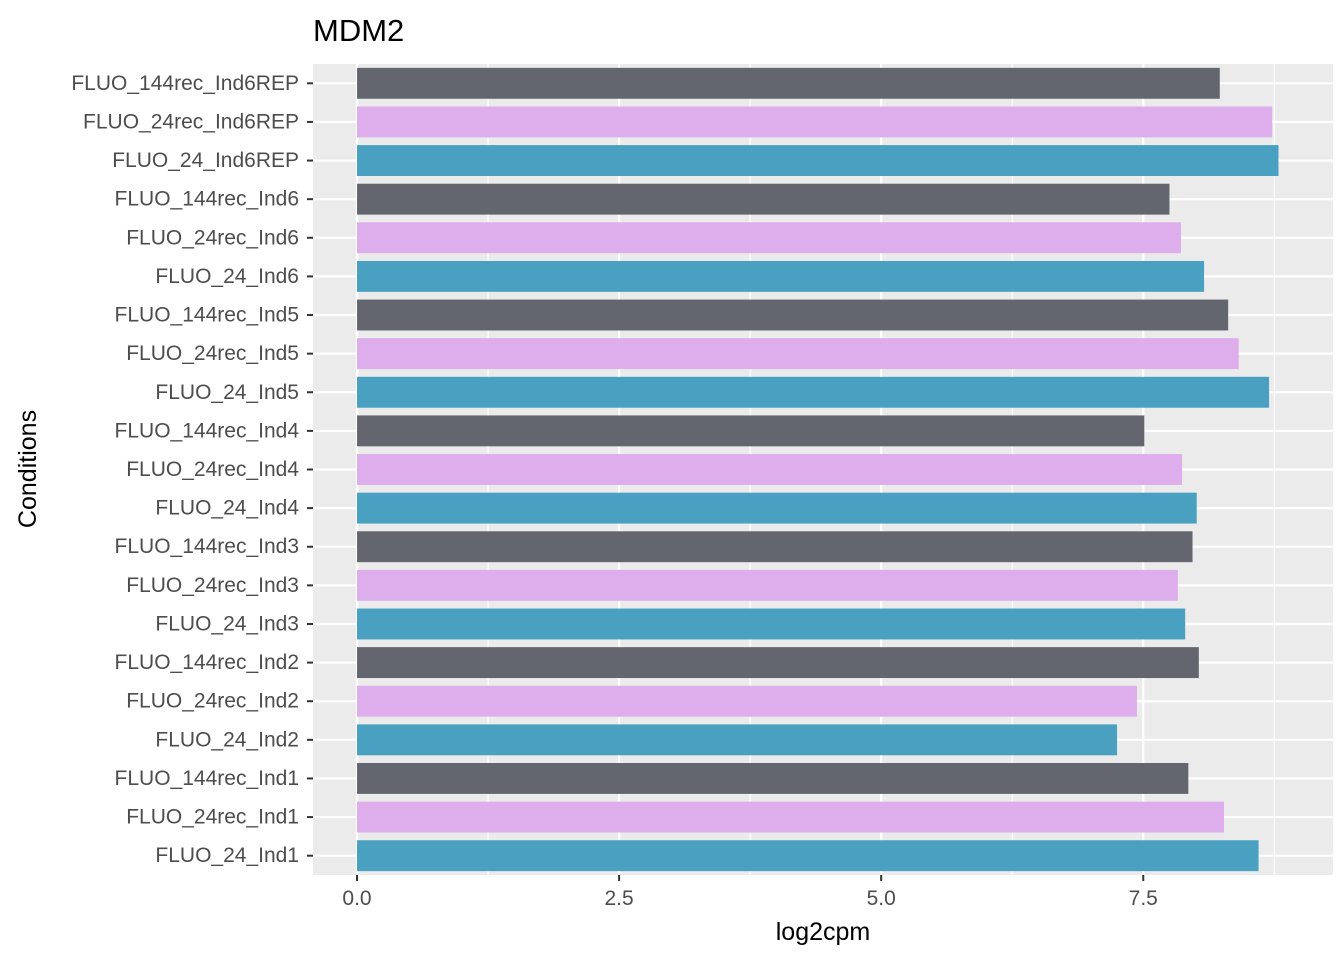  What do you see at coordinates (798, 354) in the screenshot?
I see `bar-FLUO_24rec_Ind5` at bounding box center [798, 354].